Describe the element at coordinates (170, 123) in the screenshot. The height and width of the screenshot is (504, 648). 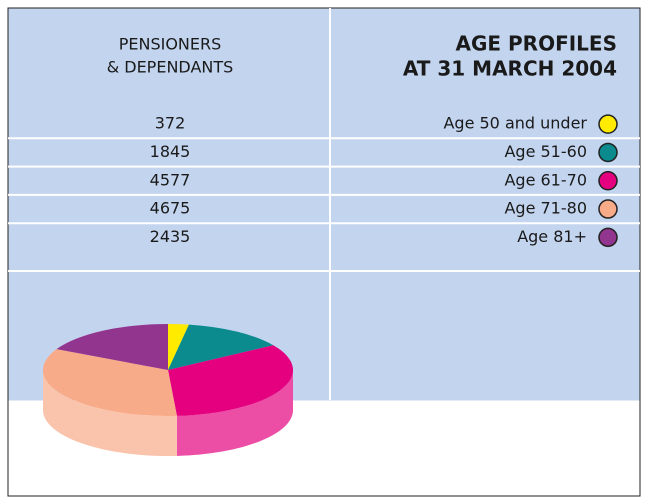
I see `value-cell: 372` at that location.